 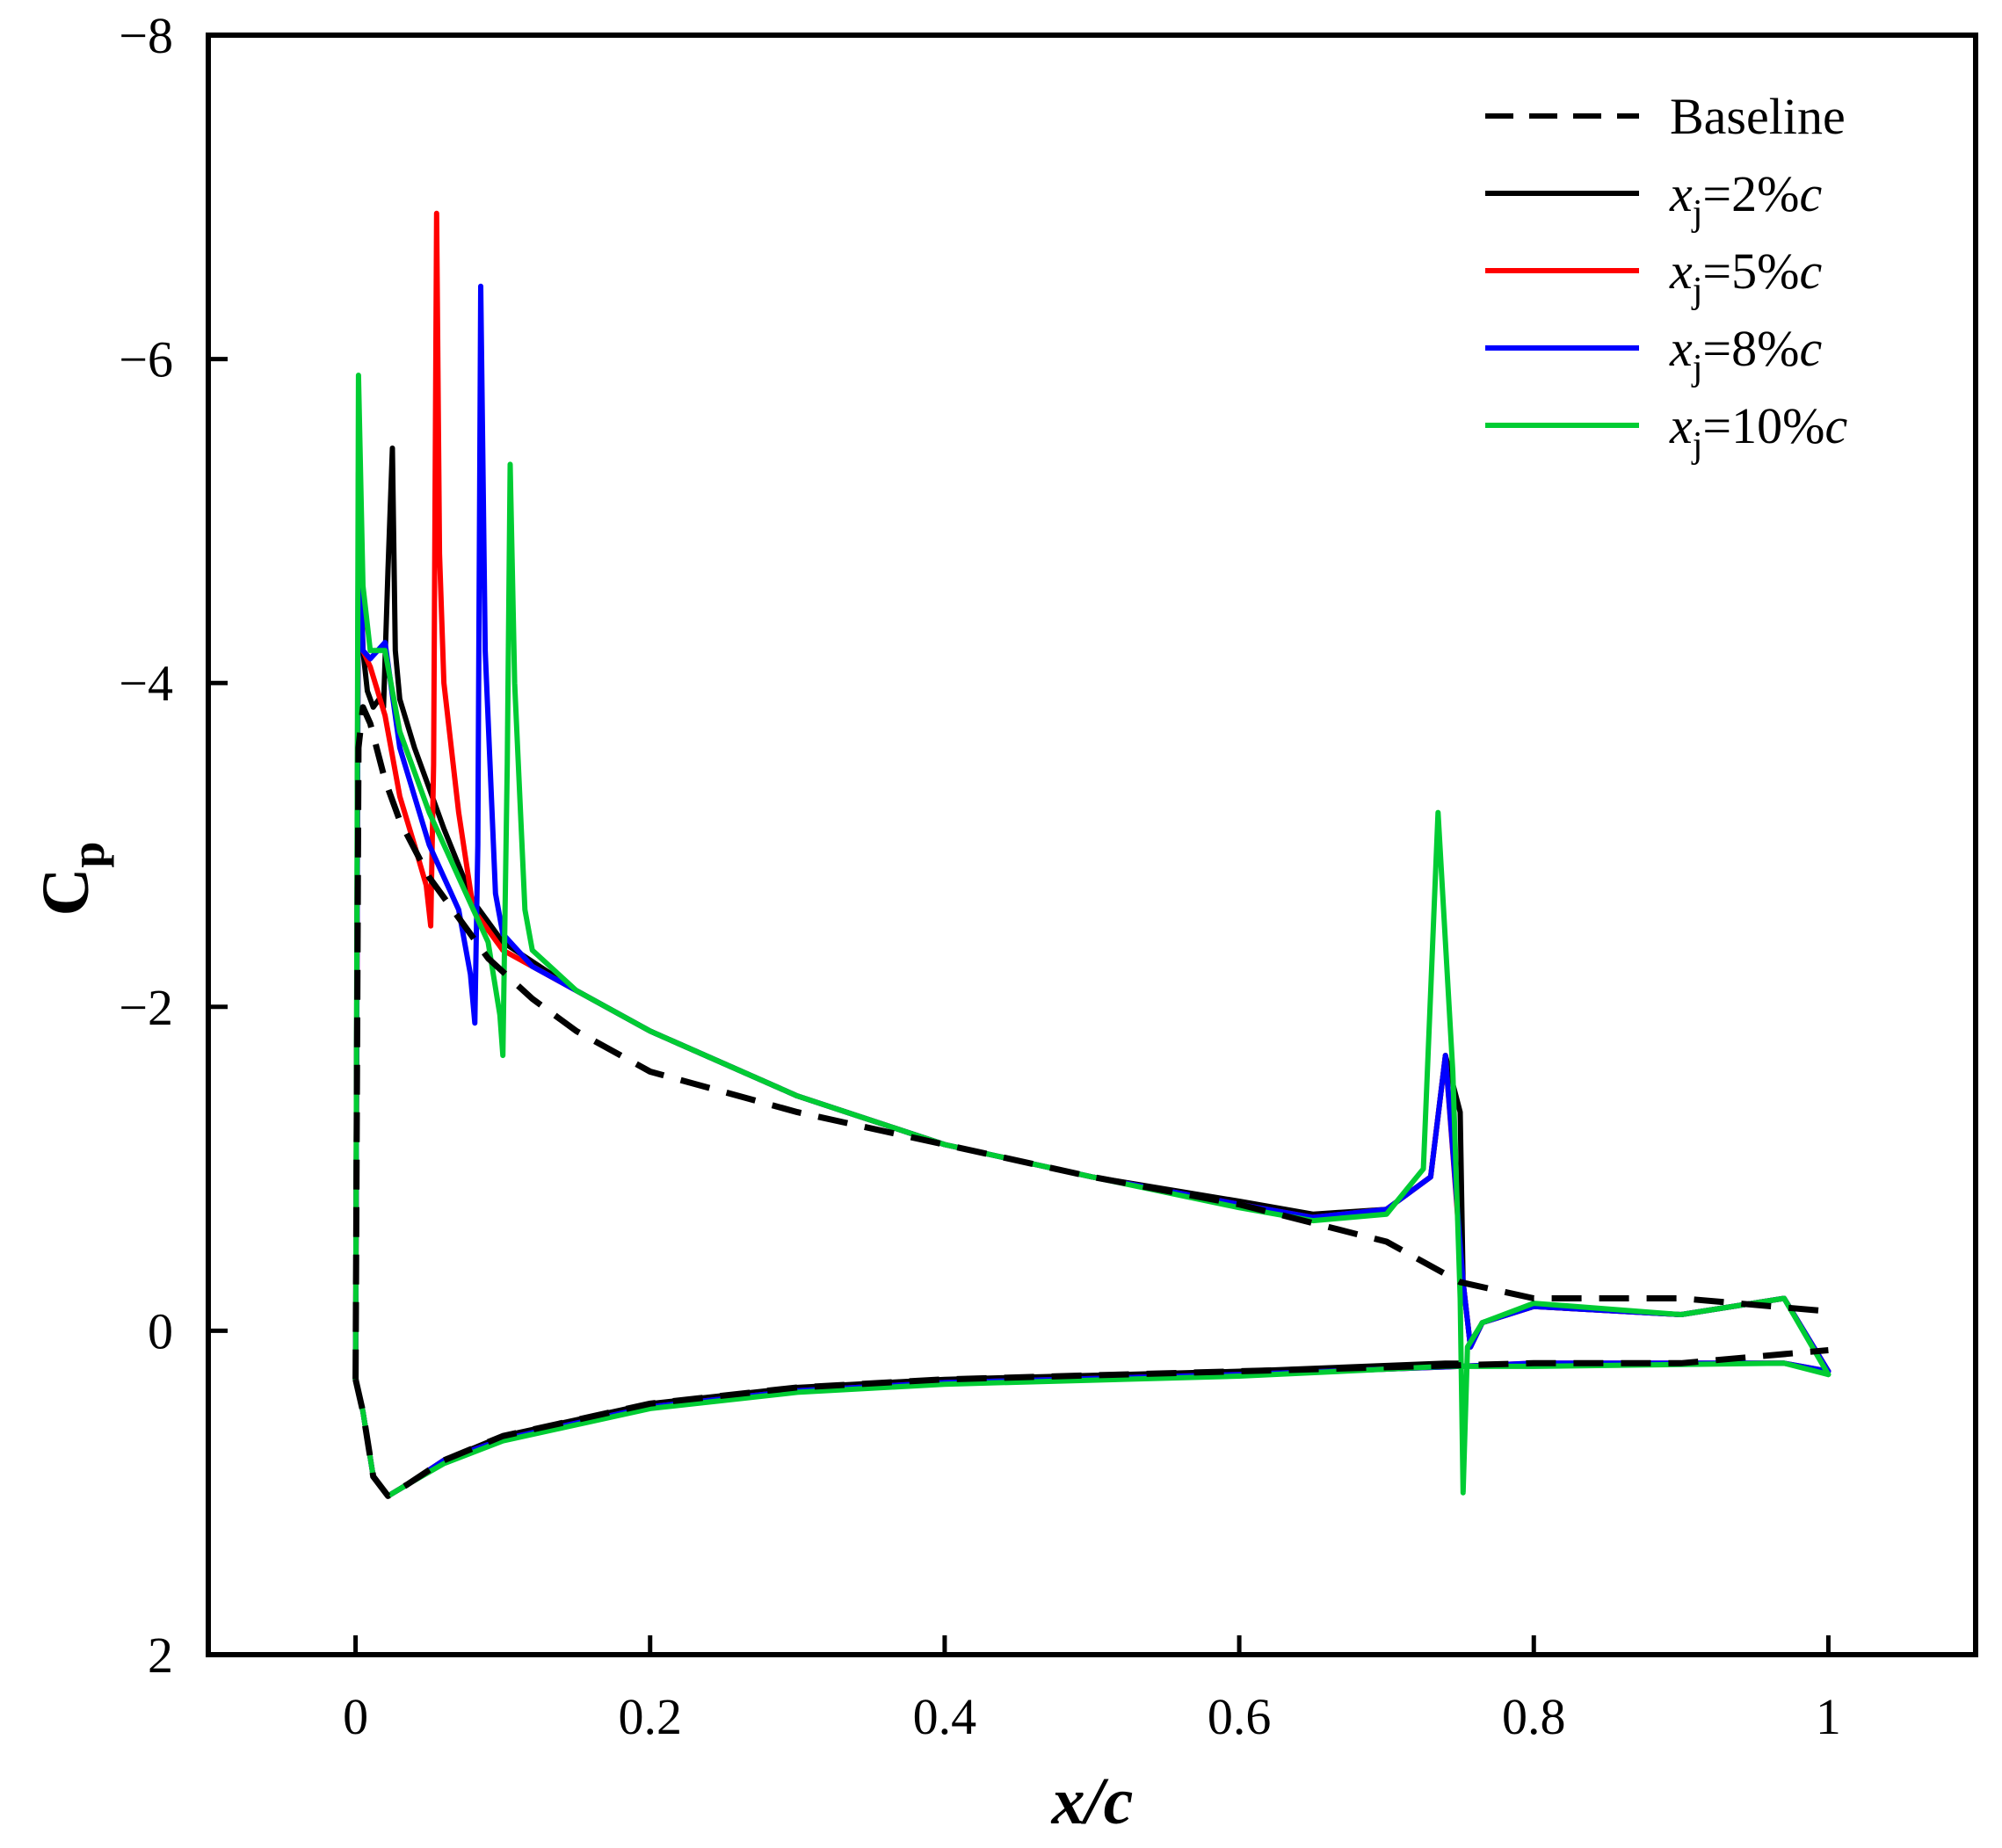 I want to click on series-3-lower-line, so click(x=1092, y=1429).